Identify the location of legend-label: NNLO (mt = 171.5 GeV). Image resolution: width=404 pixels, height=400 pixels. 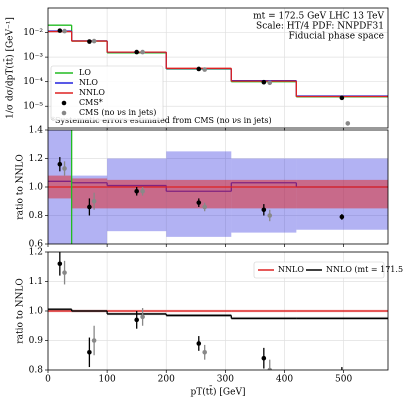
(365, 269).